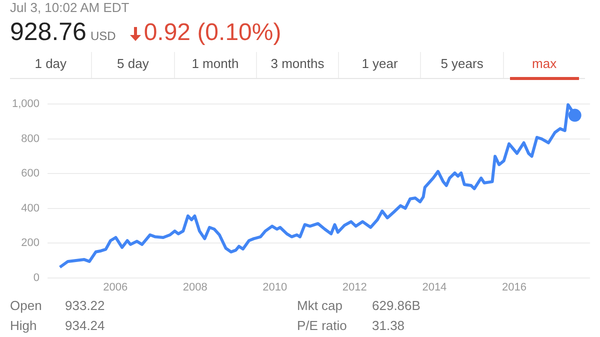 This screenshot has height=337, width=600. Describe the element at coordinates (30, 138) in the screenshot. I see `y-tick-label: 800` at that location.